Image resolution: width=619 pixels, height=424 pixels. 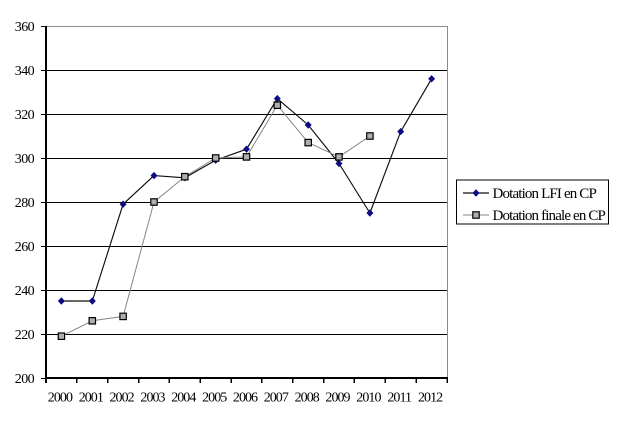 What do you see at coordinates (183, 398) in the screenshot?
I see `svg-text: 2004` at bounding box center [183, 398].